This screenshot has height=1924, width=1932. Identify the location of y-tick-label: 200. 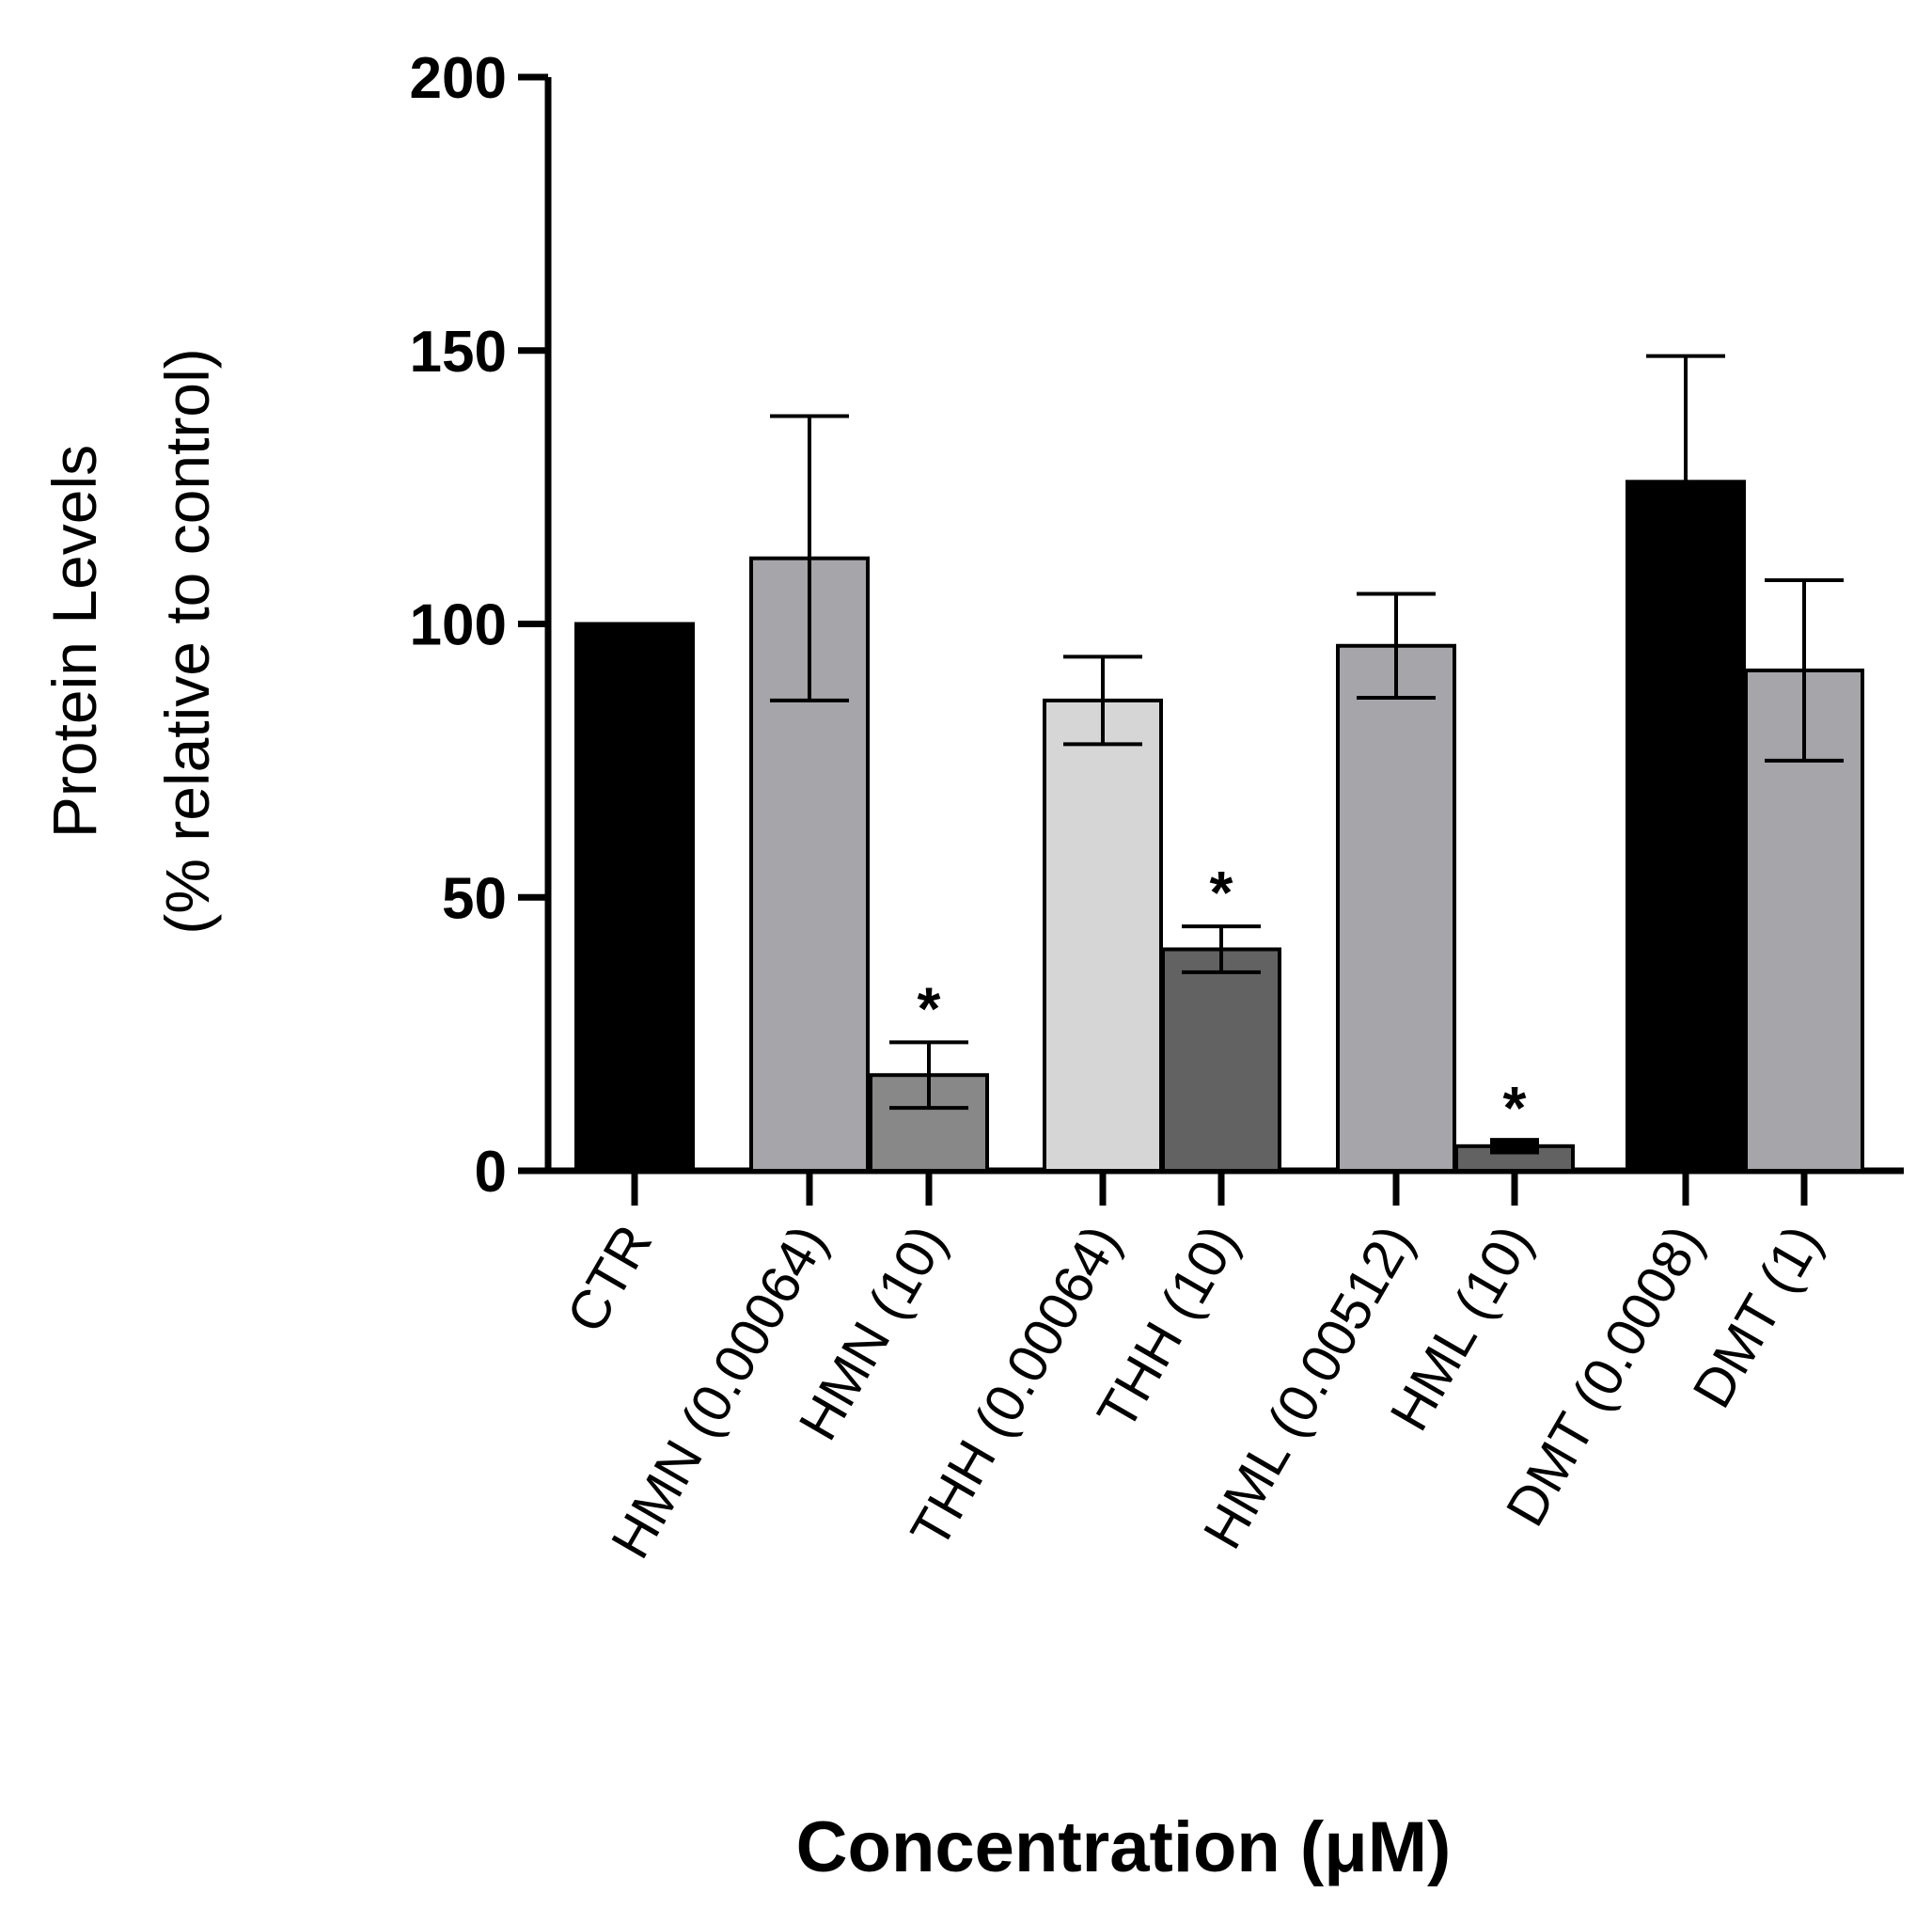
(459, 79).